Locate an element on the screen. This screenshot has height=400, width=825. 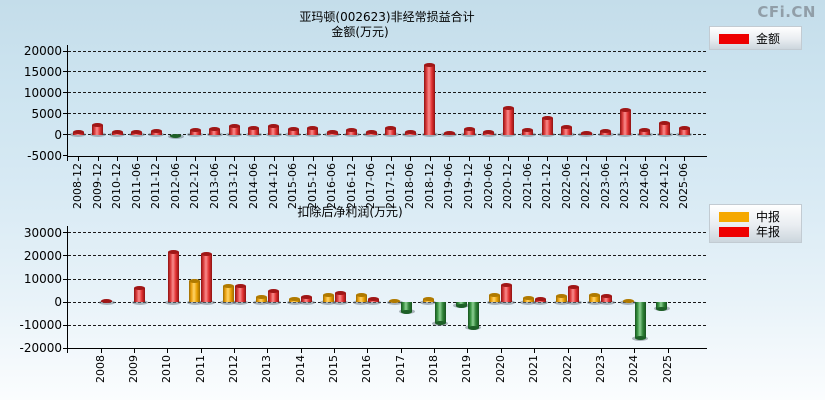
y-tick-label: -20000 is located at coordinates (40, 348).